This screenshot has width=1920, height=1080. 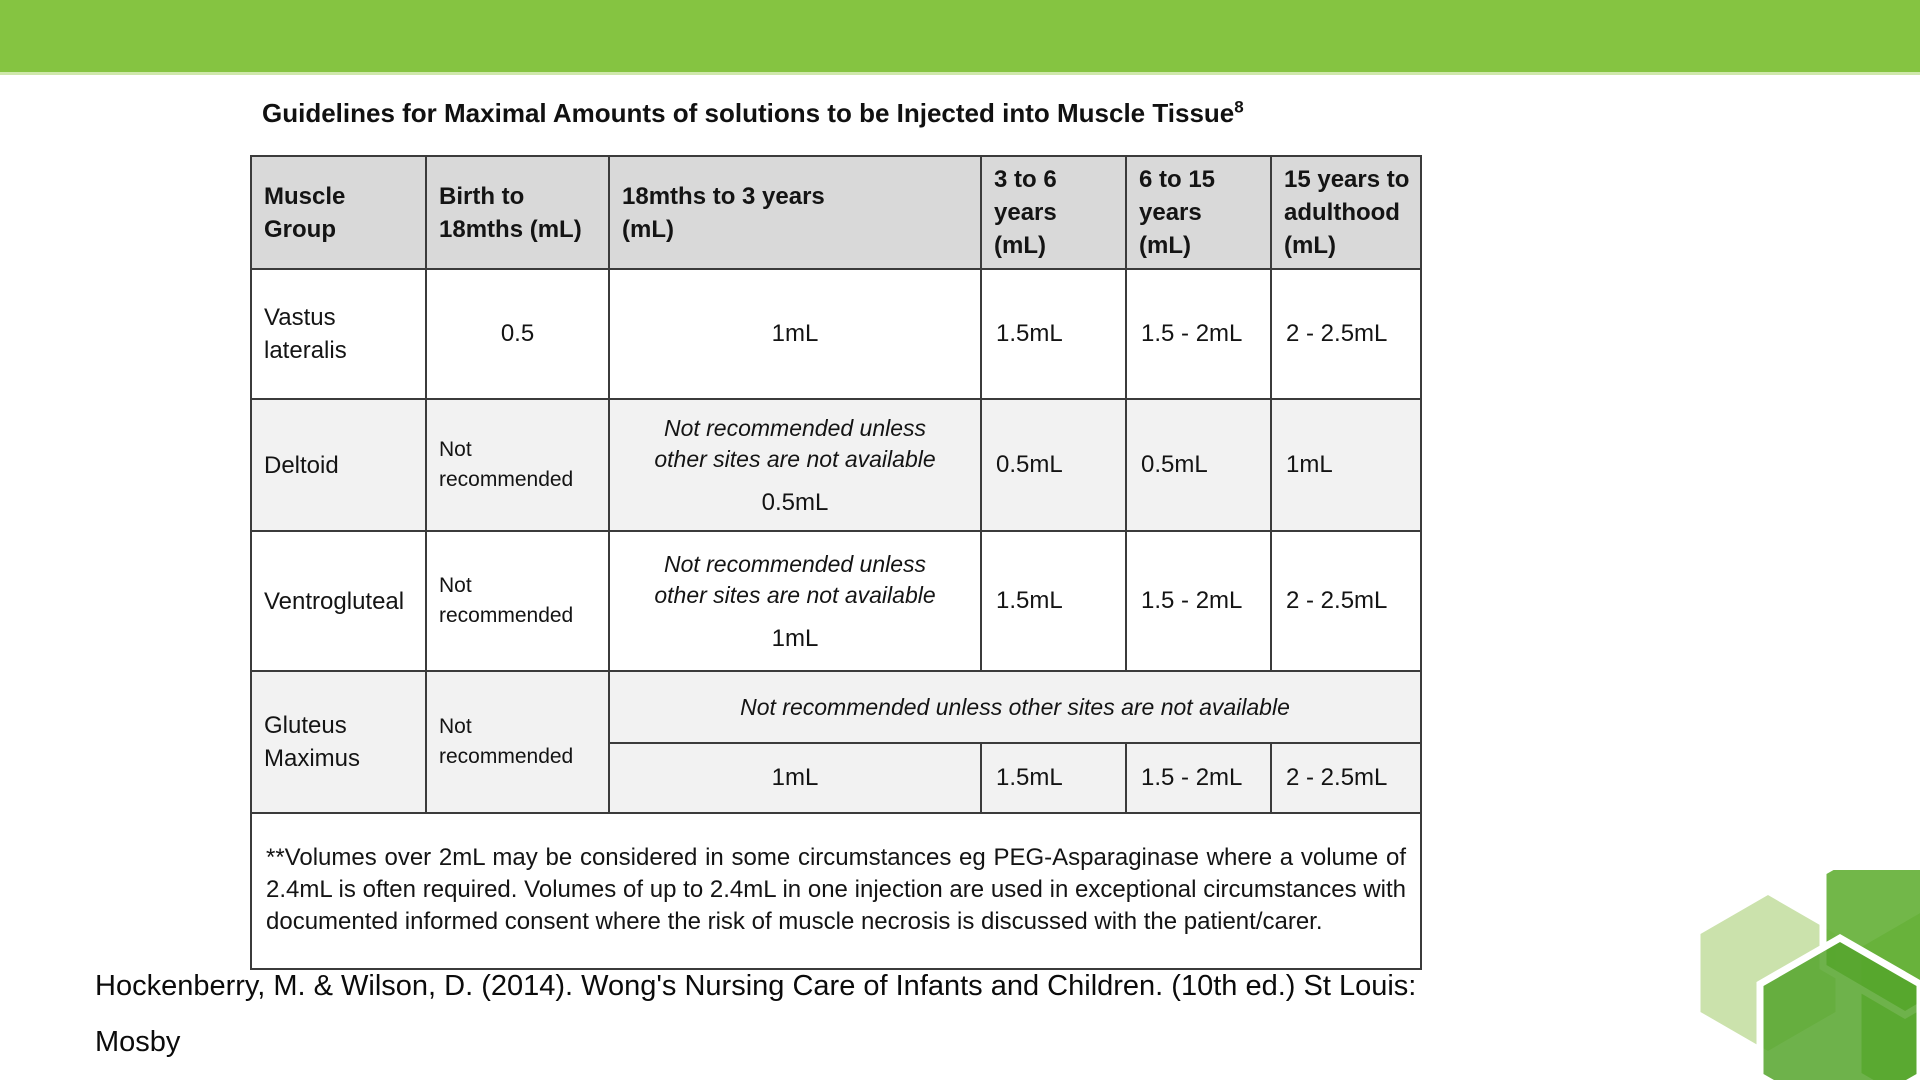 What do you see at coordinates (517, 601) in the screenshot?
I see `cell-ventrogluteal-birth-18m: Not recommended` at bounding box center [517, 601].